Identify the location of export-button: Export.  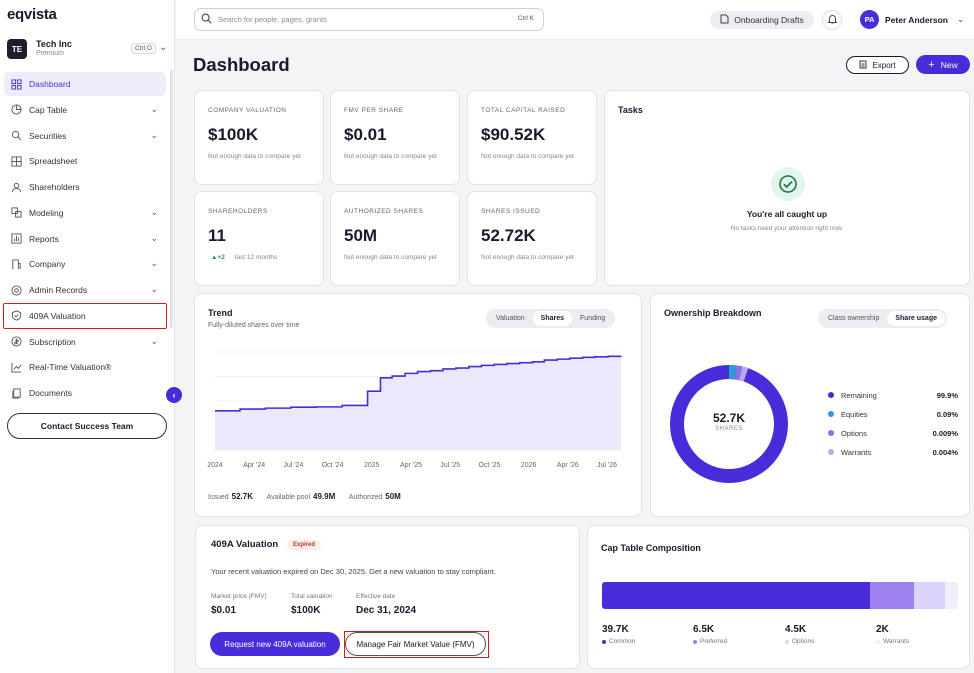
(877, 65).